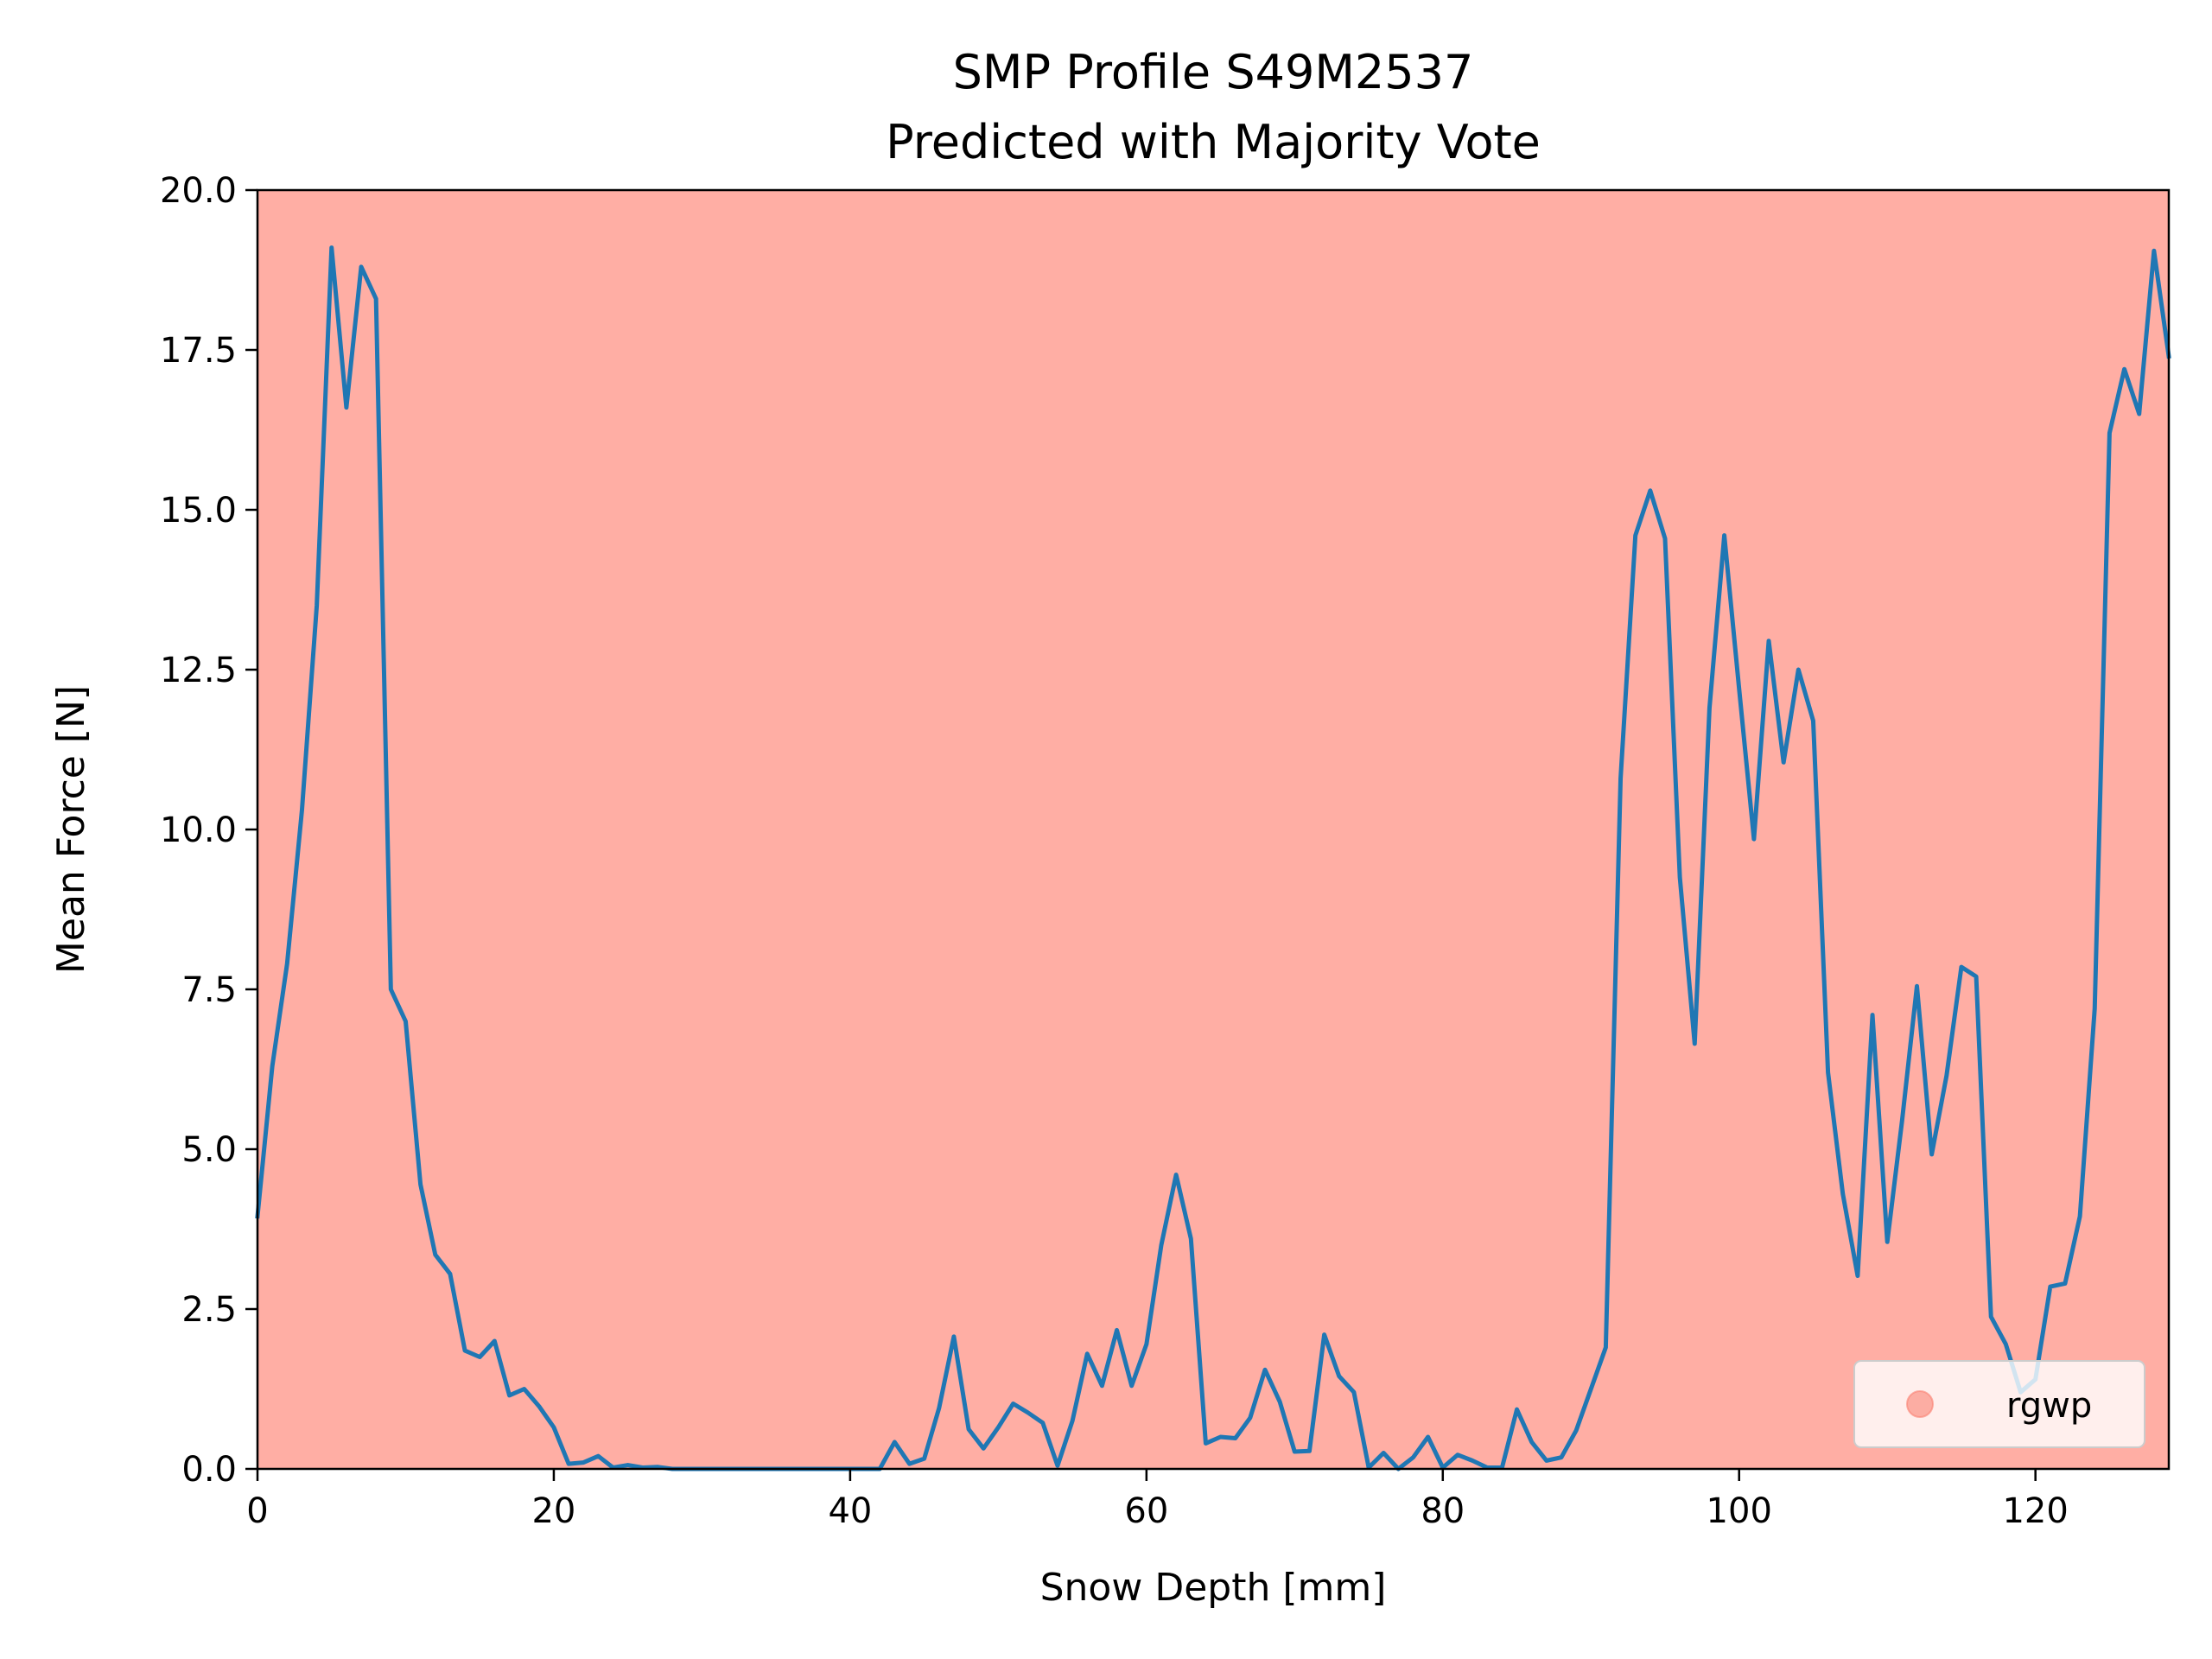 The width and height of the screenshot is (2212, 1659). I want to click on x-tick-label: 100, so click(1739, 1511).